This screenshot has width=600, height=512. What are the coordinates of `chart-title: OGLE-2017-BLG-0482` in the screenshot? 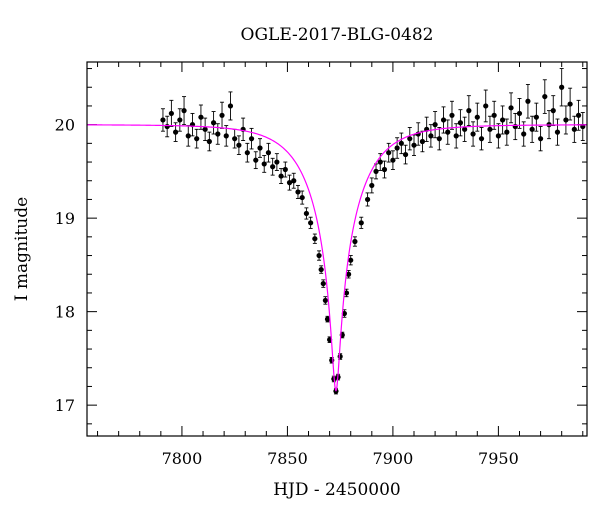 It's located at (337, 35).